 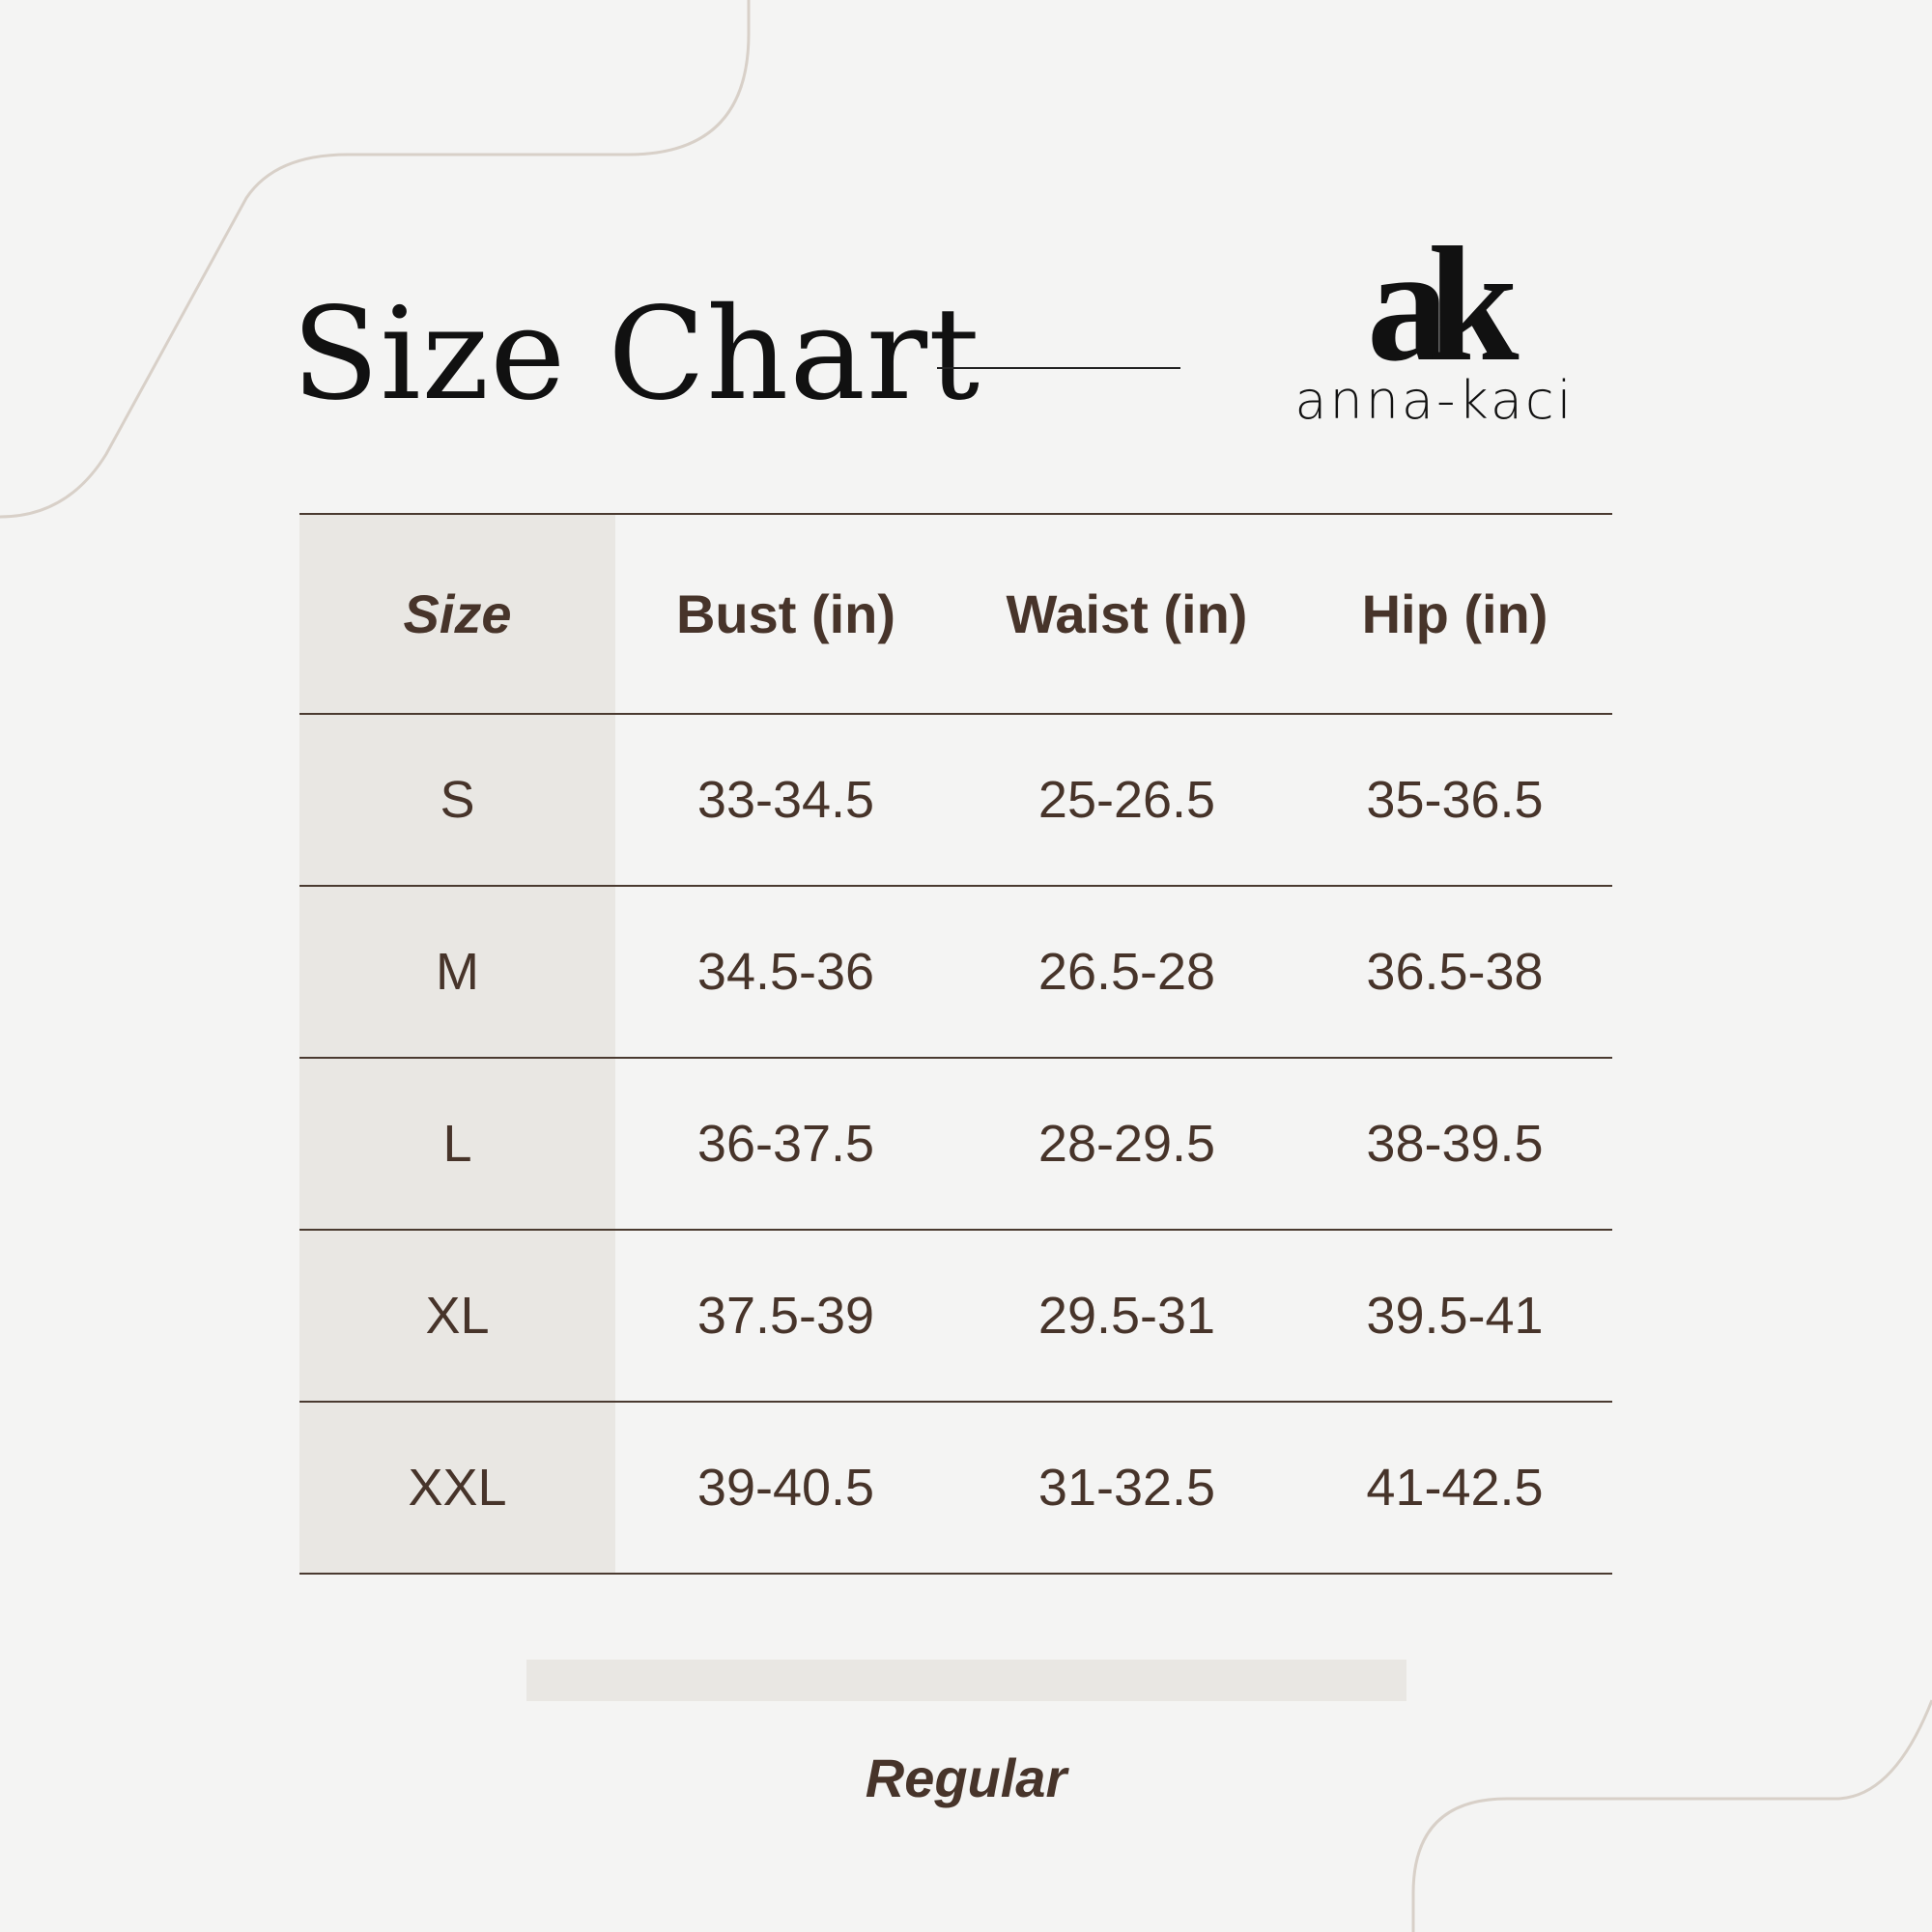 What do you see at coordinates (375, 259) in the screenshot?
I see `top-left-curve` at bounding box center [375, 259].